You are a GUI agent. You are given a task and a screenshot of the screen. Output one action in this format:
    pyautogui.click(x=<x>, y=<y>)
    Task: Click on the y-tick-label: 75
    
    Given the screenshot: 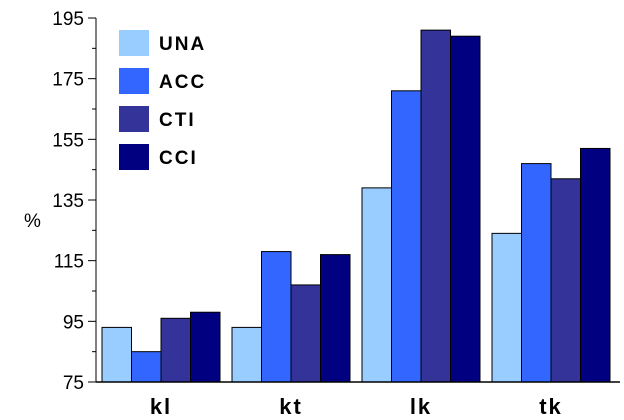 What is the action you would take?
    pyautogui.click(x=73, y=383)
    